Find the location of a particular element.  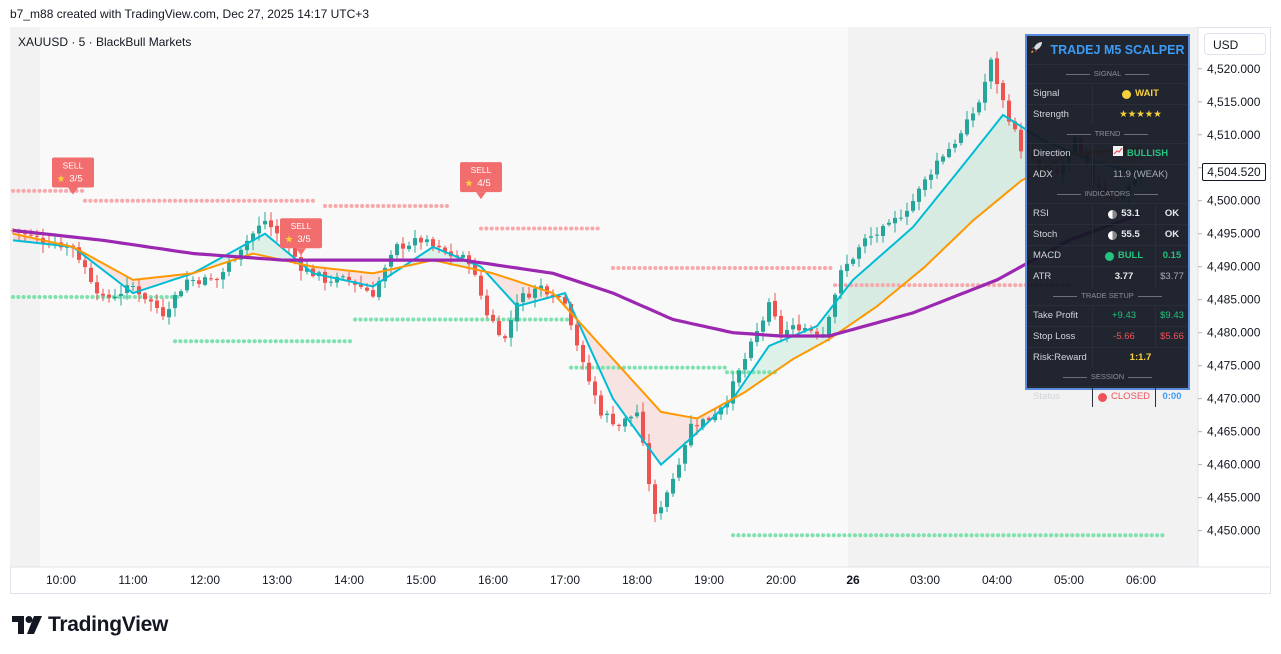

tradingview-logo: TradingView is located at coordinates (90, 625).